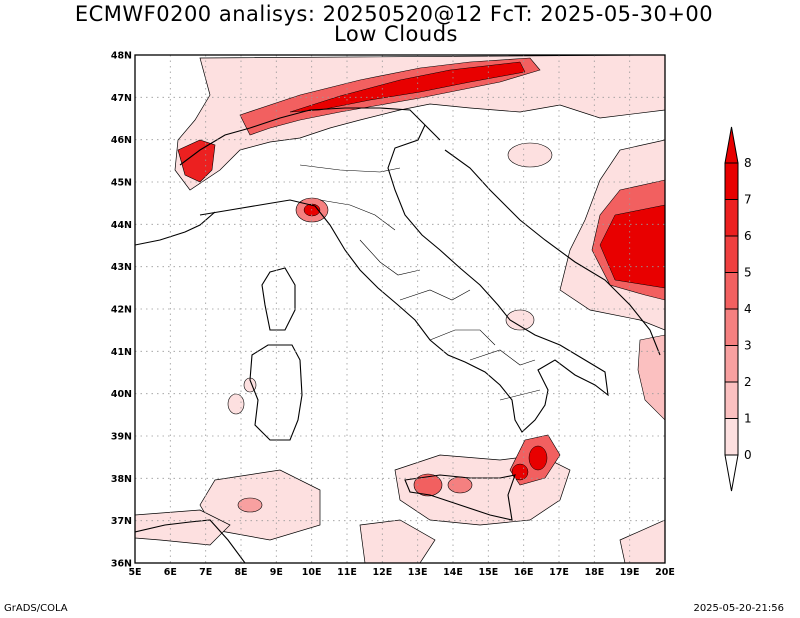  Describe the element at coordinates (121, 267) in the screenshot. I see `lat-tick-label: 43N` at that location.